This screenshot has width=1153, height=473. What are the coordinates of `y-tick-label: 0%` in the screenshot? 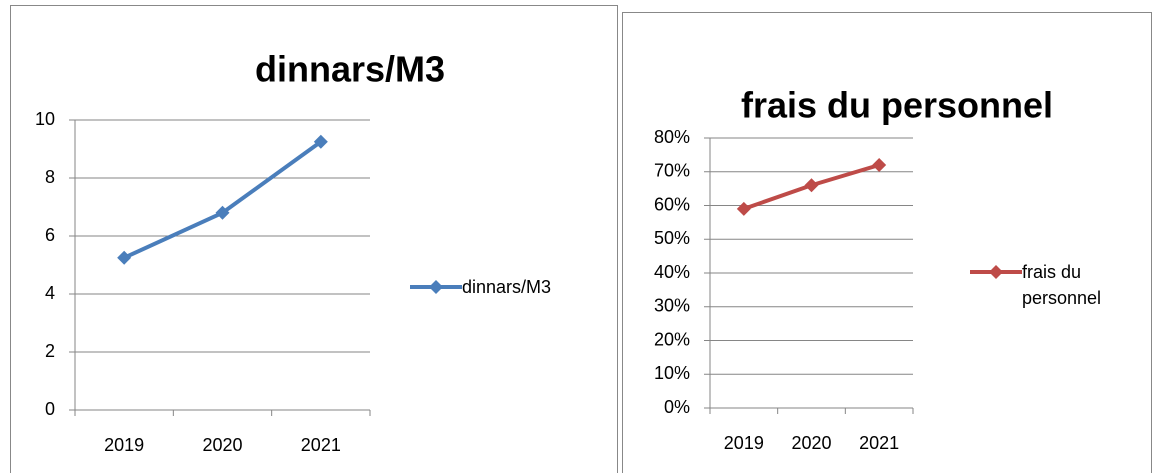 It's located at (677, 407).